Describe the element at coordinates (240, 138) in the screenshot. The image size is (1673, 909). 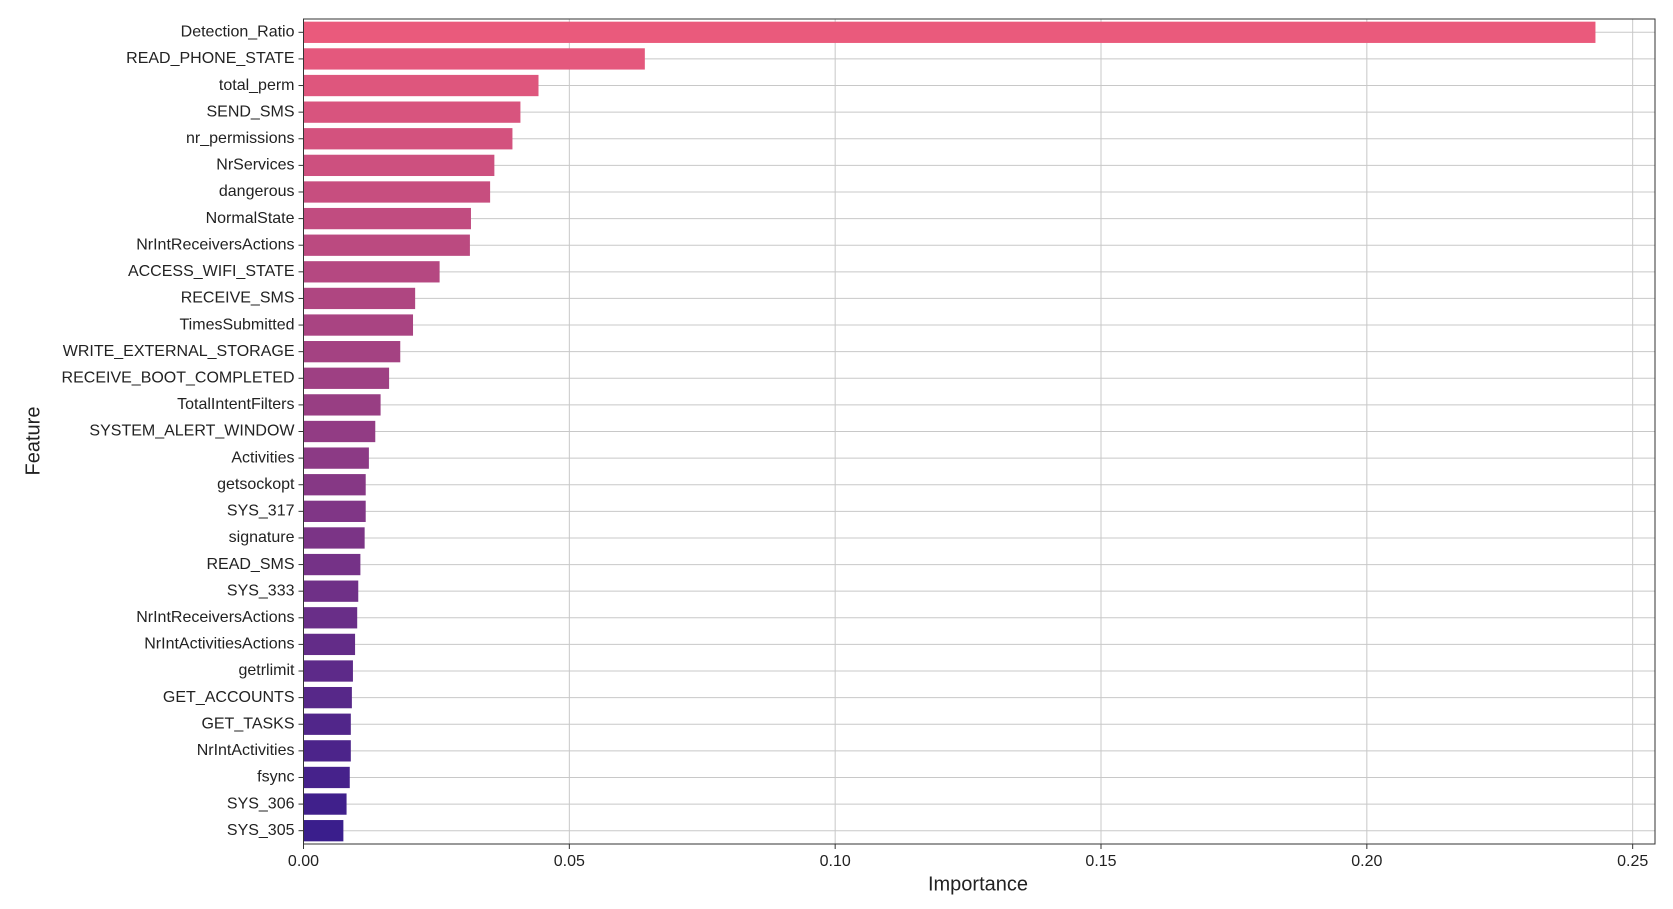
I see `y-tick-label: nr_permissions` at that location.